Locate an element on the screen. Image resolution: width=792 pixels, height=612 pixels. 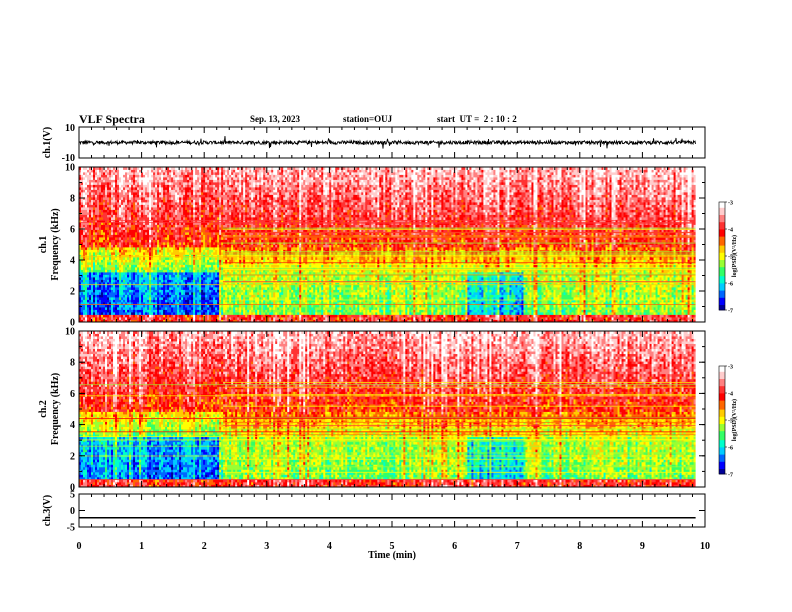
ch1-ylabel: ch.1(V) is located at coordinates (47, 142).